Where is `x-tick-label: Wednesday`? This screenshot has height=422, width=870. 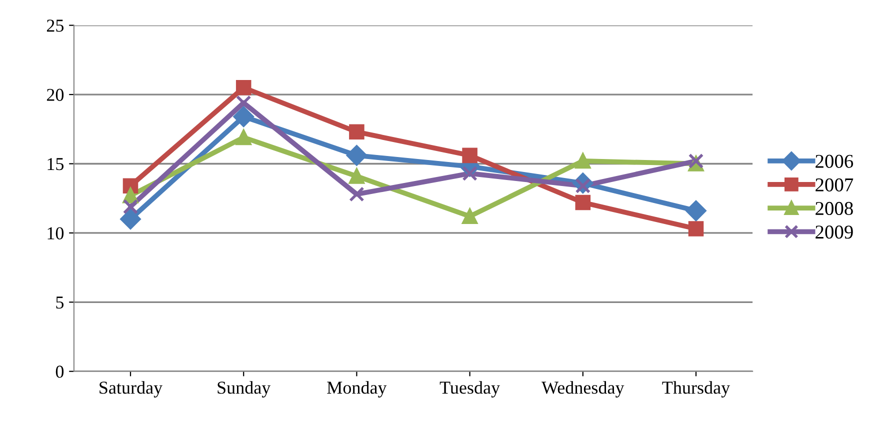
x-tick-label: Wednesday is located at coordinates (583, 389).